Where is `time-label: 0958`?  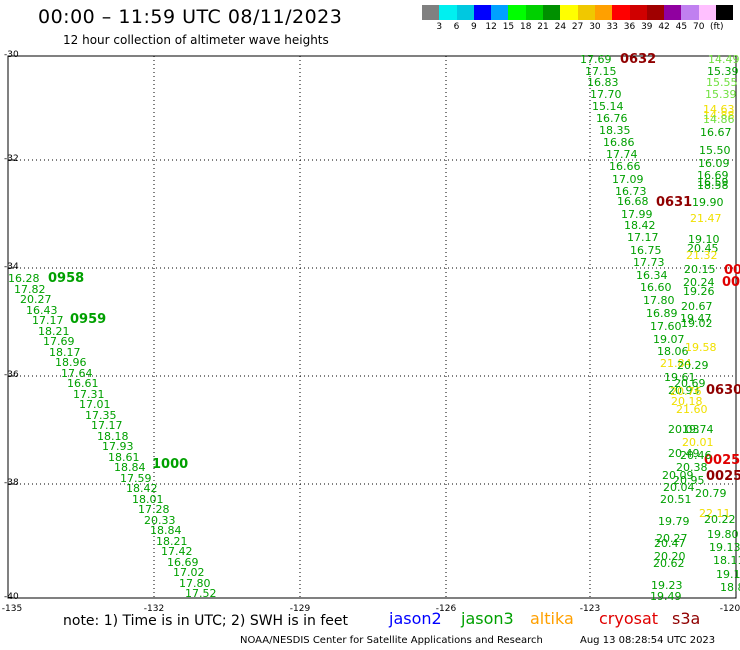
time-label: 0958 is located at coordinates (66, 278).